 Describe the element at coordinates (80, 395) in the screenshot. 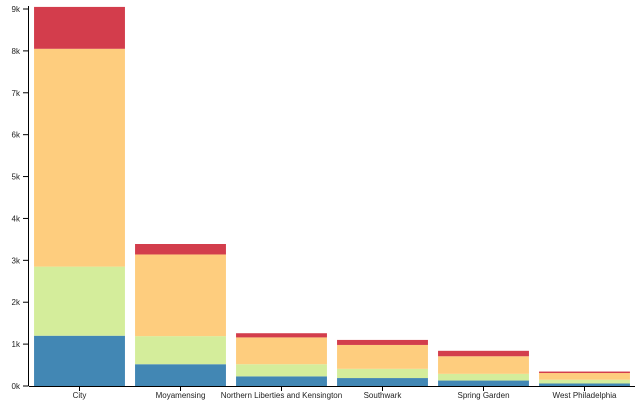

I see `x-tick-label: City` at that location.